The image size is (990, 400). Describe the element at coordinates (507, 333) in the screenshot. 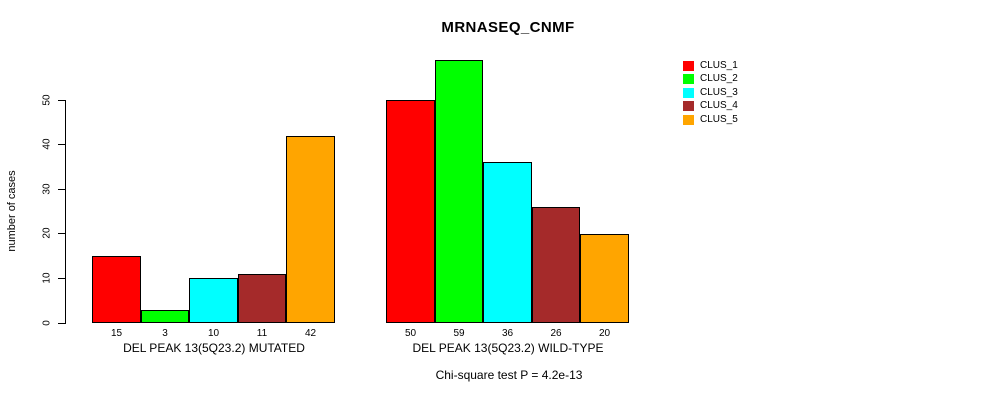

I see `bar-value-label: 36` at that location.